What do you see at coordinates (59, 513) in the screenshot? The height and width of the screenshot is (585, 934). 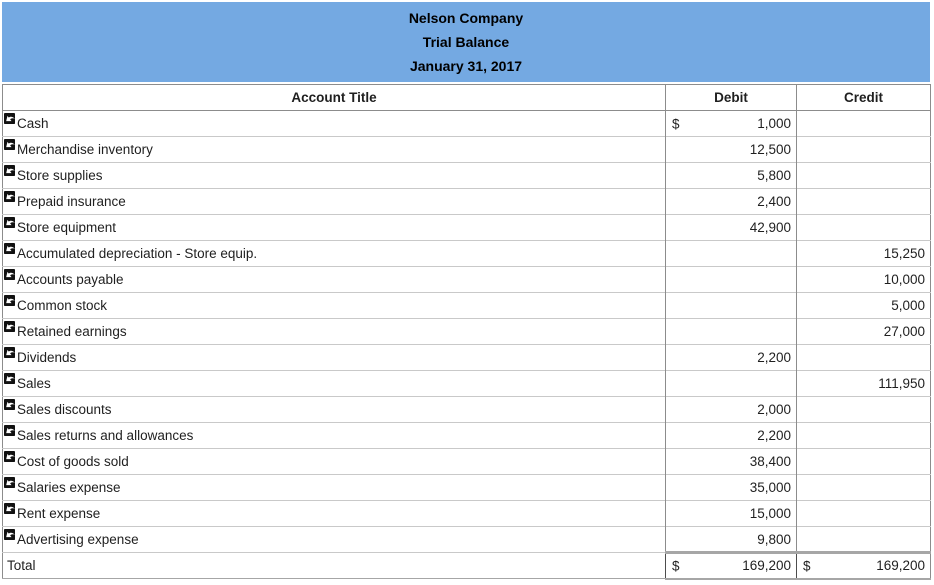 I see `account-title: Rent expense` at bounding box center [59, 513].